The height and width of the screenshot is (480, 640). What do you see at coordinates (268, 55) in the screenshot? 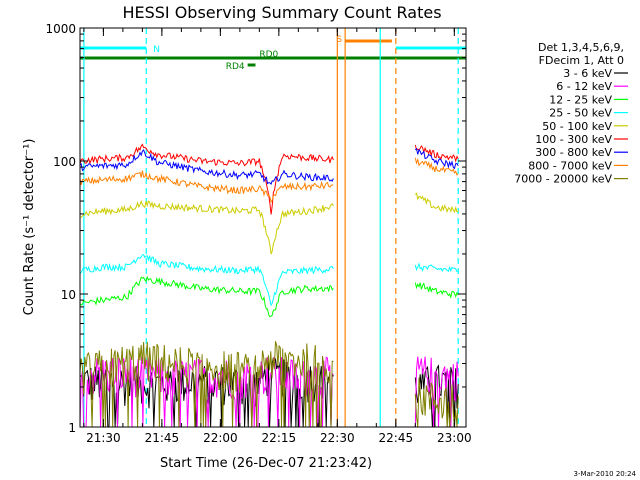
I see `flag-label-rd0: RD0` at bounding box center [268, 55].